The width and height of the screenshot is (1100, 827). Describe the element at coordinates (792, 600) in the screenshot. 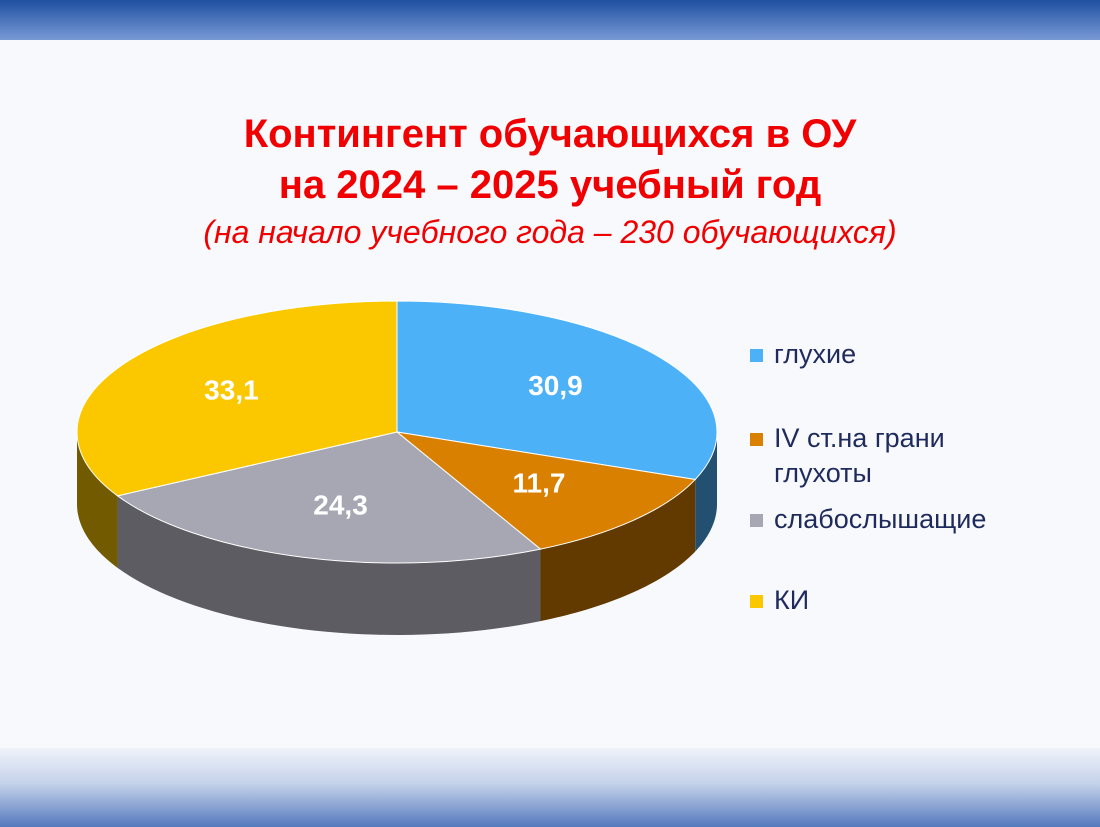

I see `legend-label: КИ` at that location.